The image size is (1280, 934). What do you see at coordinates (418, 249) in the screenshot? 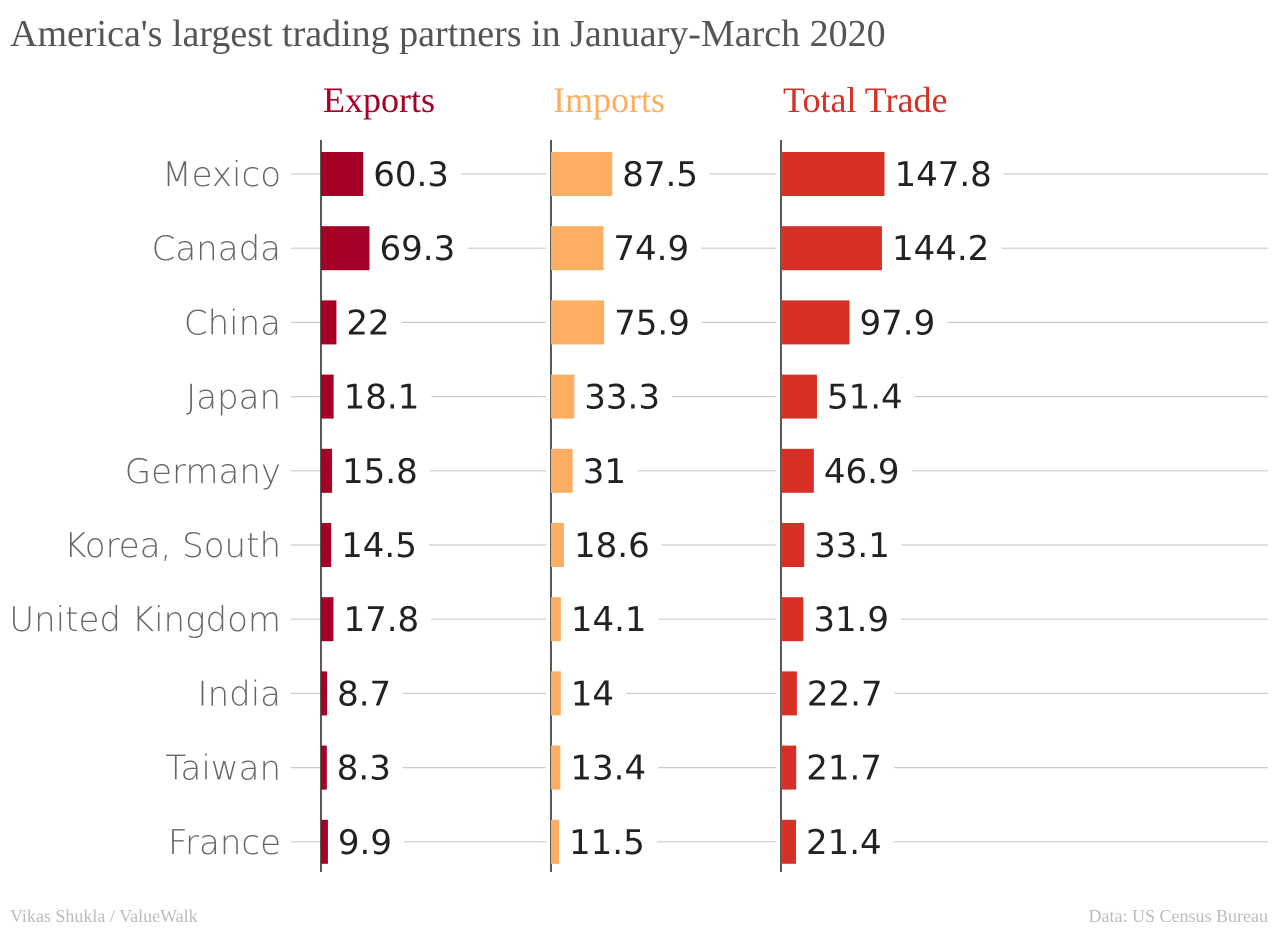
I see `value-label: 69.3` at bounding box center [418, 249].